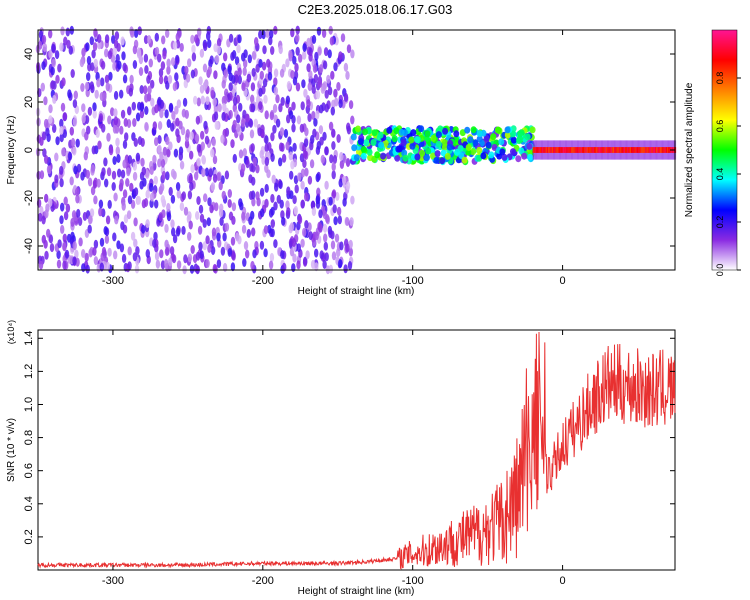  What do you see at coordinates (29, 470) in the screenshot?
I see `y-tick-label: 0.6` at bounding box center [29, 470].